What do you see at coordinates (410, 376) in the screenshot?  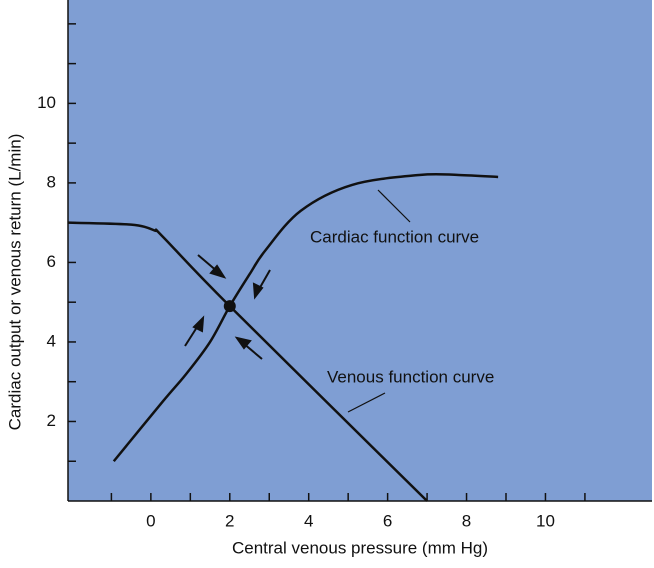 I see `curve-label: Venous function curve` at bounding box center [410, 376].